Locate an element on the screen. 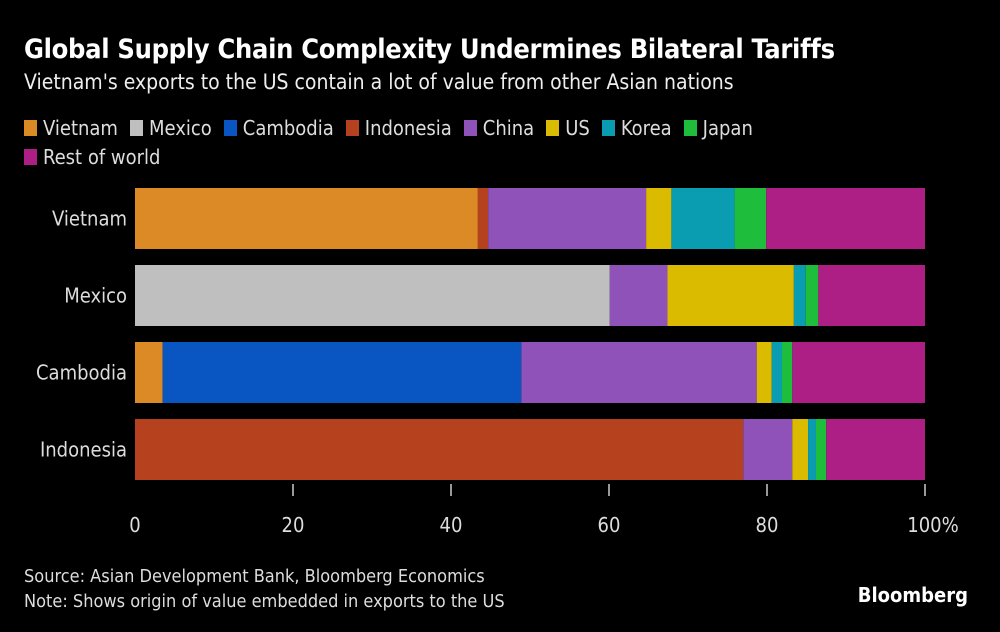 Image resolution: width=1000 pixels, height=632 pixels. bar-segment-indonesia-korea is located at coordinates (812, 449).